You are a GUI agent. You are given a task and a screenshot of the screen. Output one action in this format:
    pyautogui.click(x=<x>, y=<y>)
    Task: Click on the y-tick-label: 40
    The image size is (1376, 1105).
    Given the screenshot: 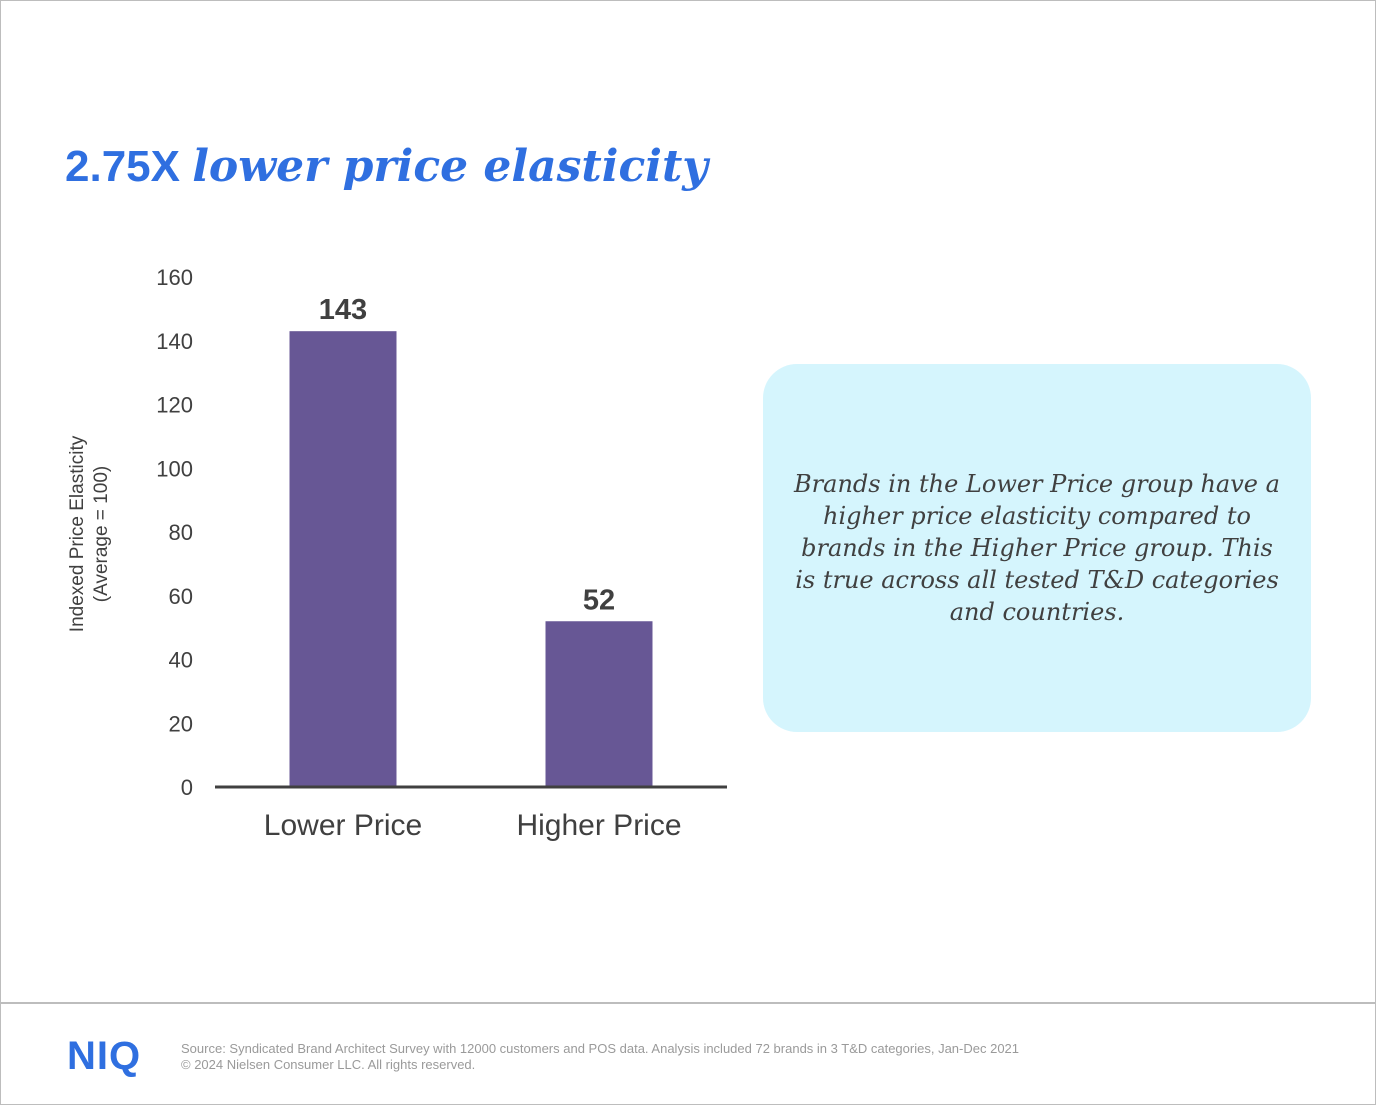 What is the action you would take?
    pyautogui.click(x=181, y=660)
    